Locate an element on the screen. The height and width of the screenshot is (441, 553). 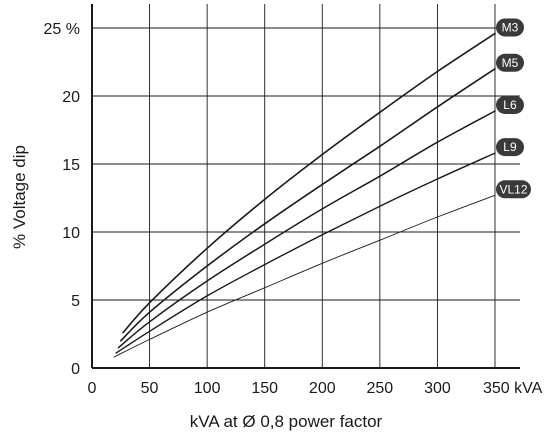
series-label-text: L9 is located at coordinates (510, 147).